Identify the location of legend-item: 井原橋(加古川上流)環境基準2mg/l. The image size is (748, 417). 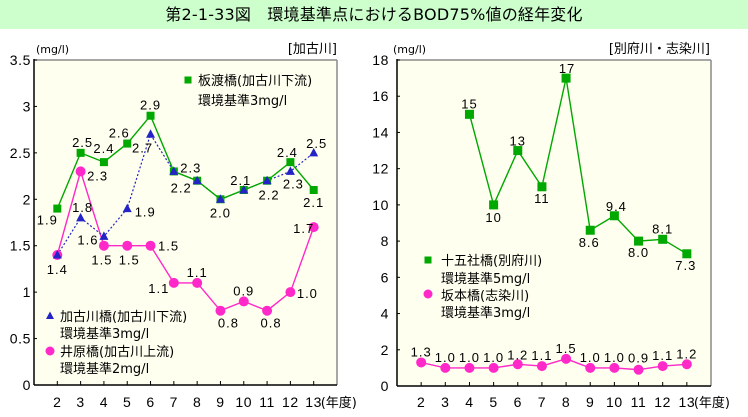
(109, 361).